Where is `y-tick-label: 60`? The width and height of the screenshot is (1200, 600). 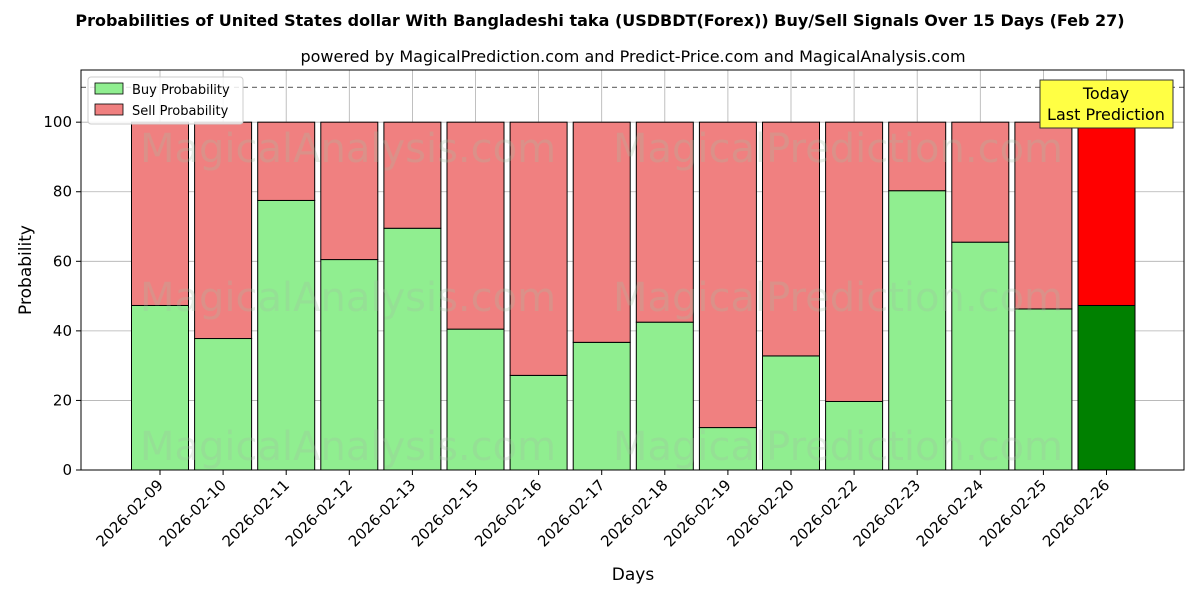
y-tick-label: 60 is located at coordinates (62, 261).